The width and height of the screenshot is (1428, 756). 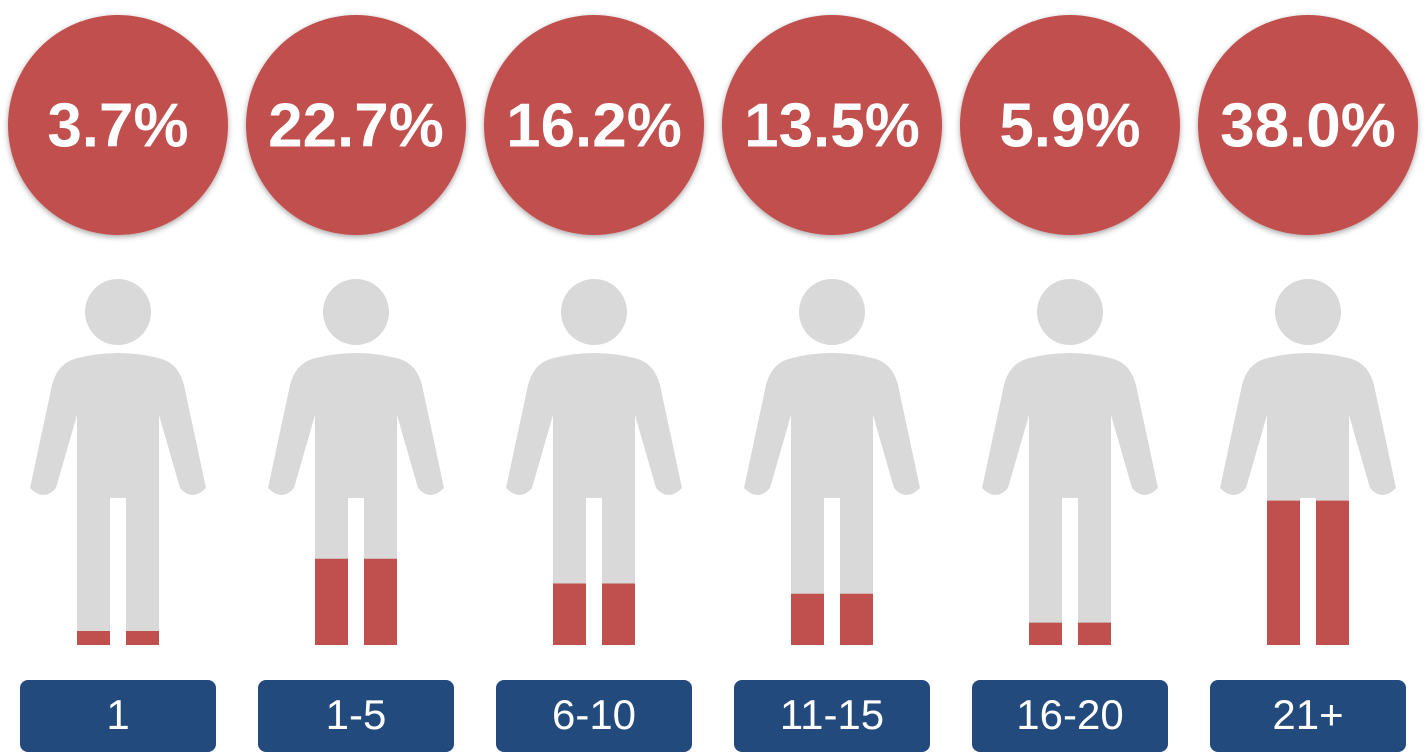 I want to click on category-label: 1-5, so click(x=356, y=714).